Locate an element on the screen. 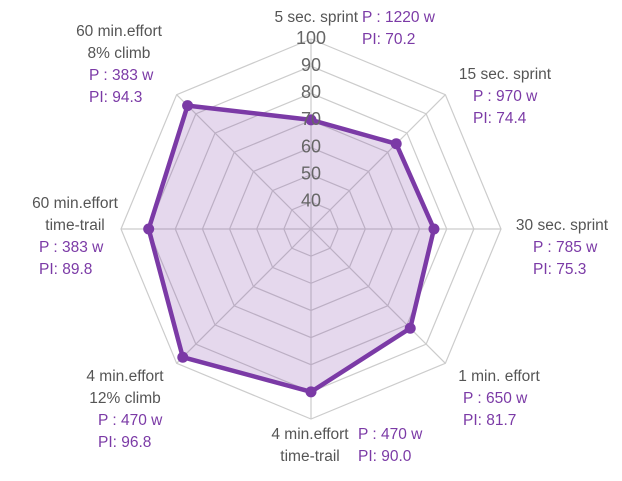 The width and height of the screenshot is (622, 481). axis-label-pi: PI: 94.3 is located at coordinates (115, 97).